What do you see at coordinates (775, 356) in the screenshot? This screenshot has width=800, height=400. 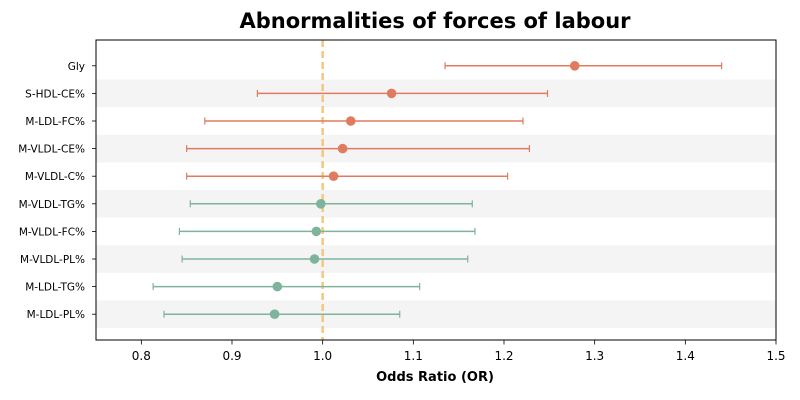 I see `x-tick-label: 1.5` at bounding box center [775, 356].